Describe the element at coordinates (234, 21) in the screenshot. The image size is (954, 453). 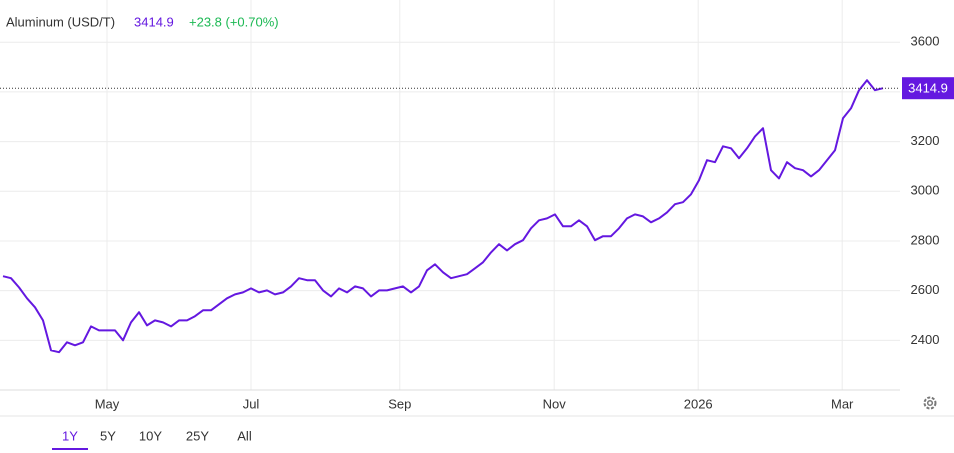
I see `change: +23.8 (+0.70%)` at that location.